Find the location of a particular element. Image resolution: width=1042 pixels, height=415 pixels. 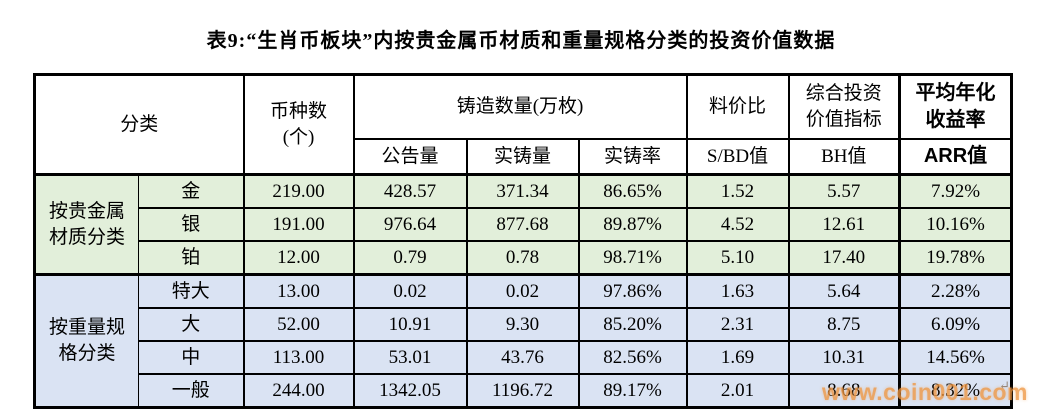

header-annual-return: 平均年化 收益率 is located at coordinates (956, 106).